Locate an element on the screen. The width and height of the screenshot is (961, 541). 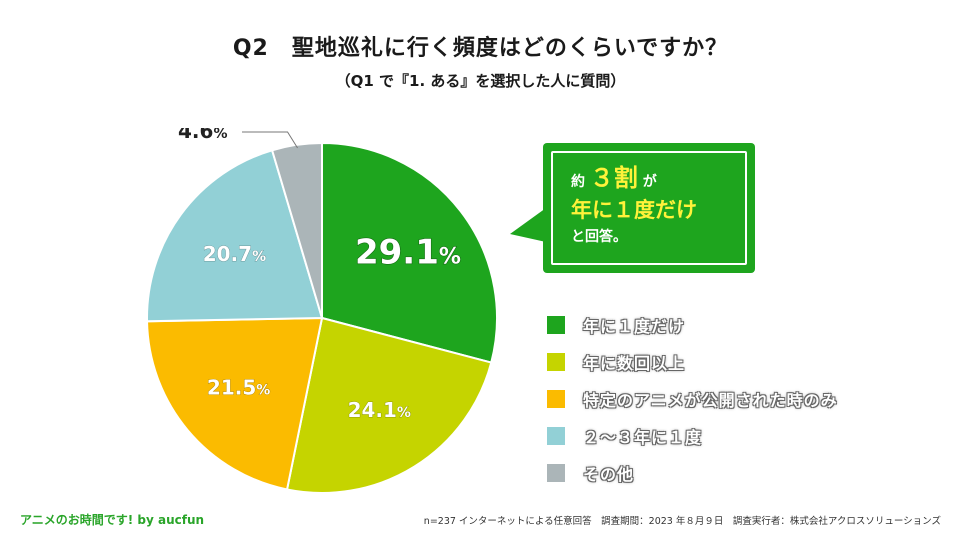
slice-label: 21.5% is located at coordinates (238, 387).